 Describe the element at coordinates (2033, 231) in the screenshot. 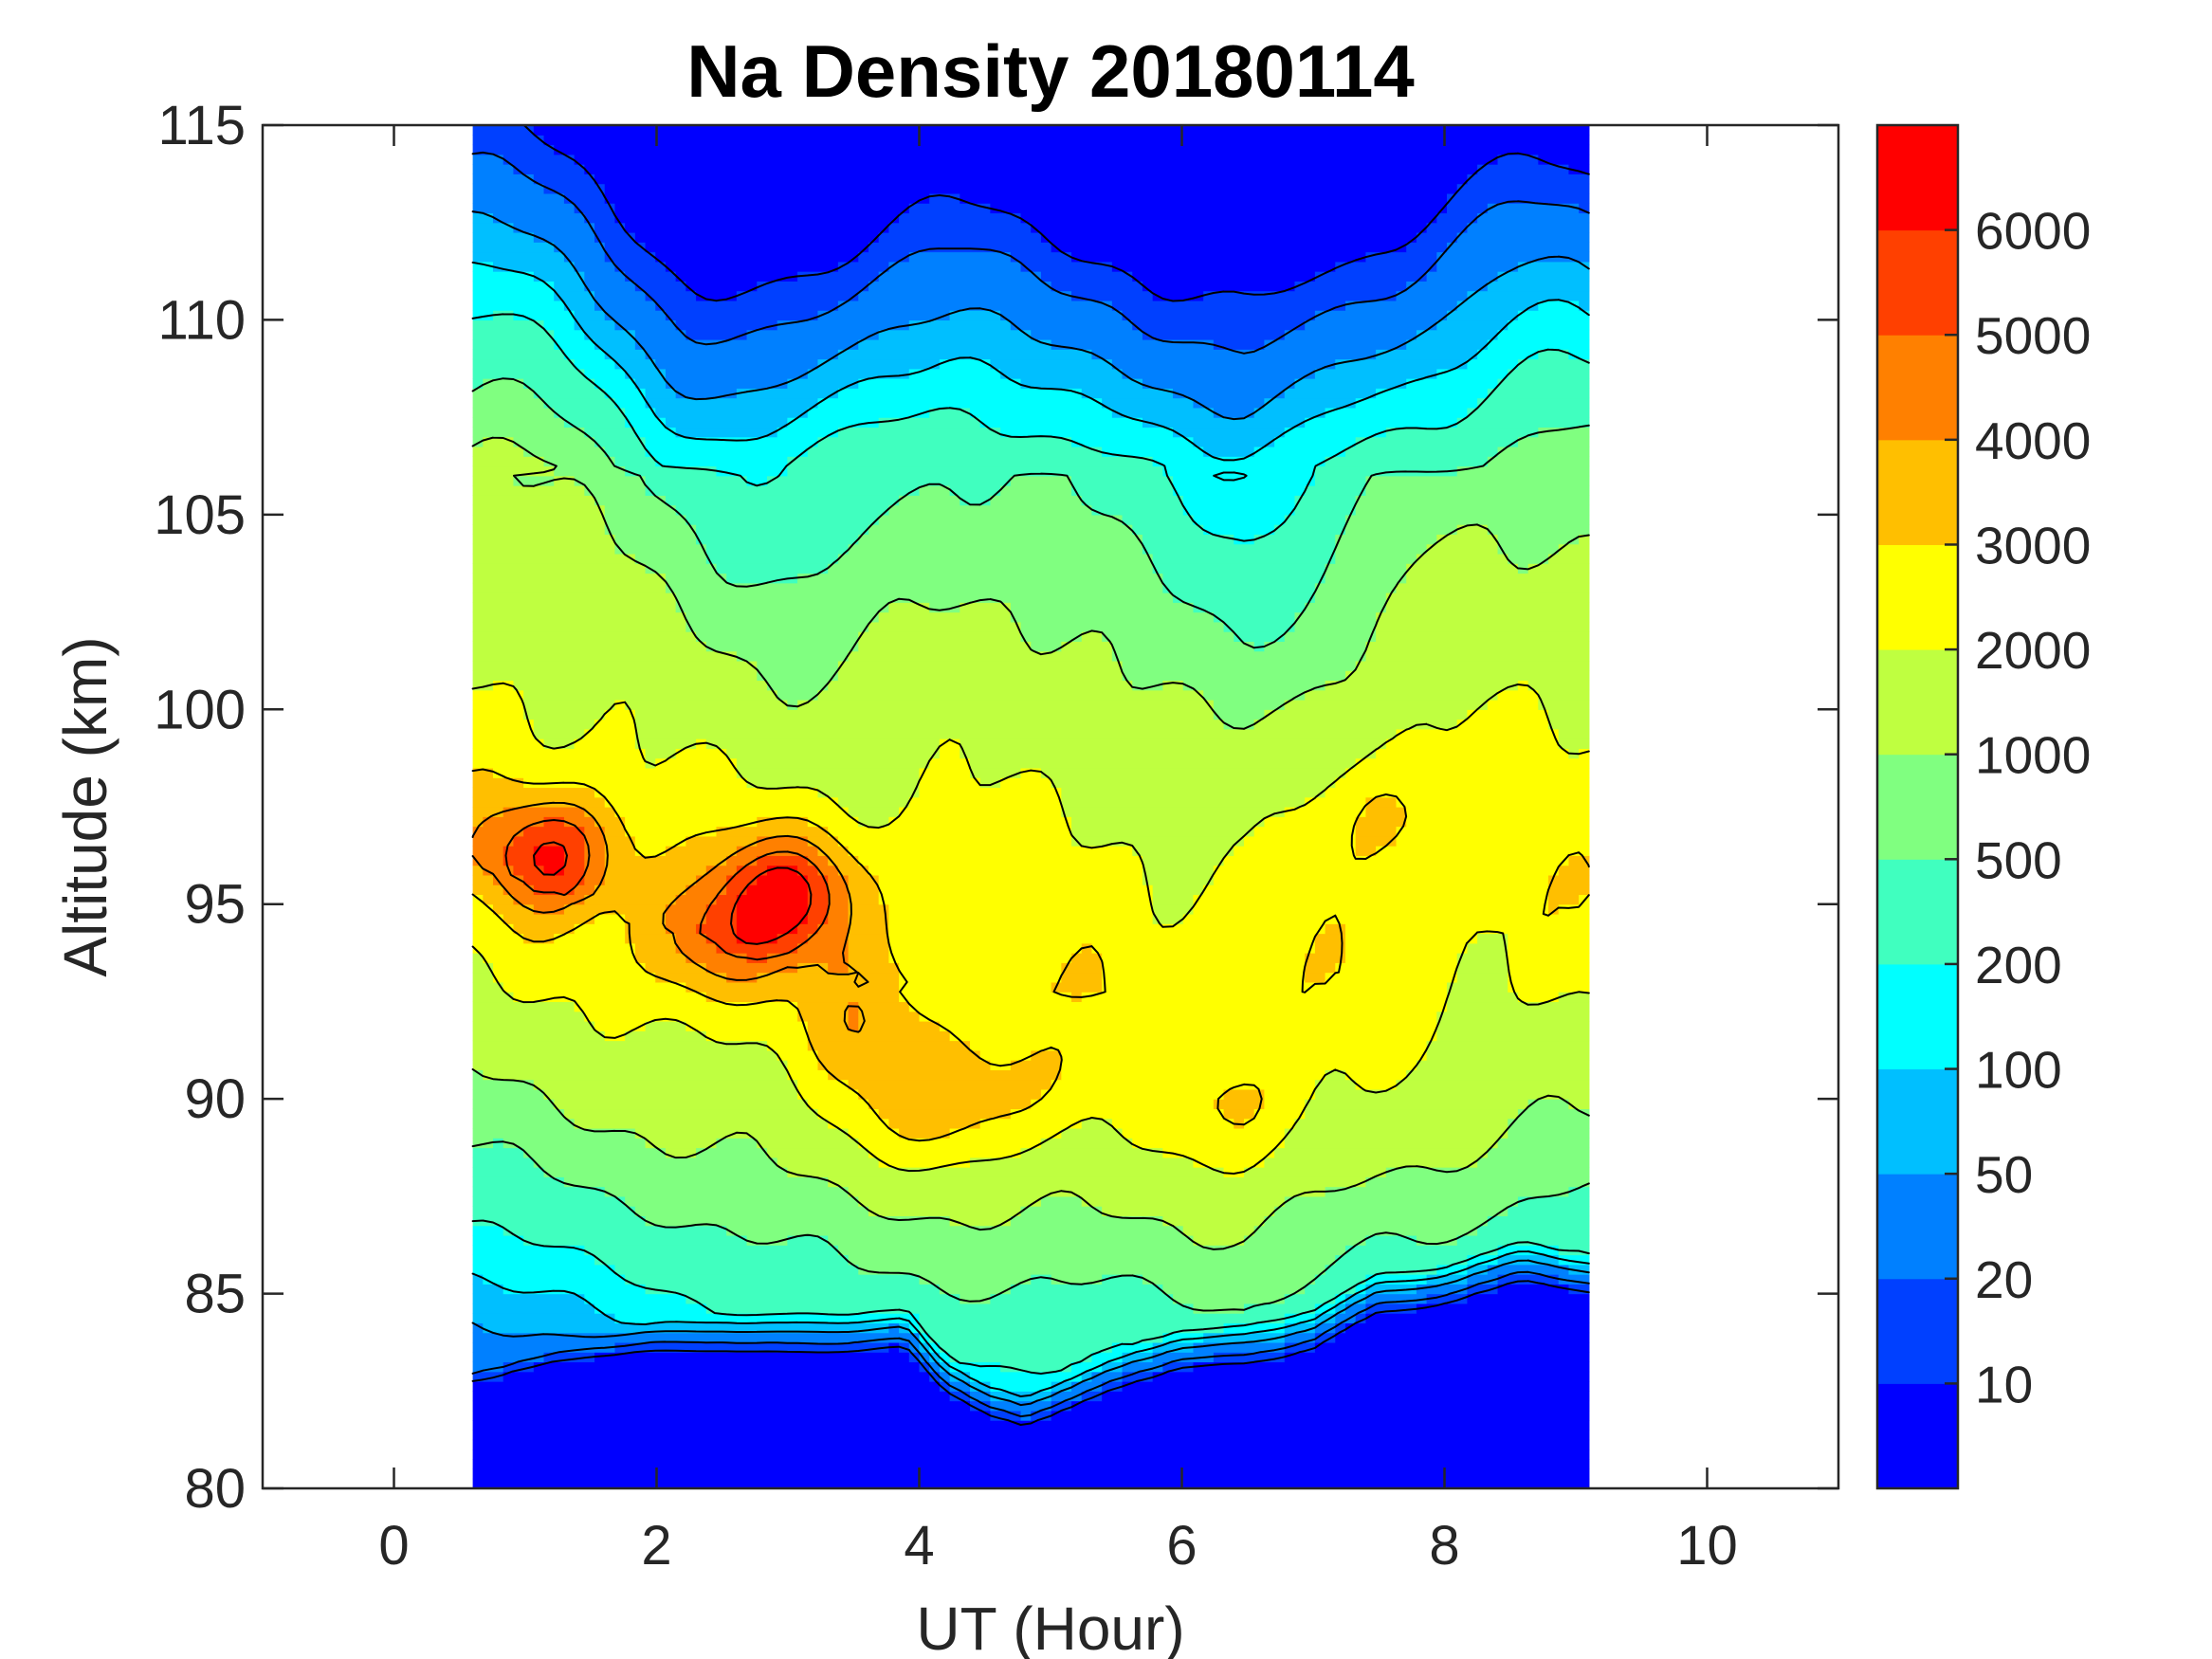

I see `colorbar-tick-label: 6000` at that location.